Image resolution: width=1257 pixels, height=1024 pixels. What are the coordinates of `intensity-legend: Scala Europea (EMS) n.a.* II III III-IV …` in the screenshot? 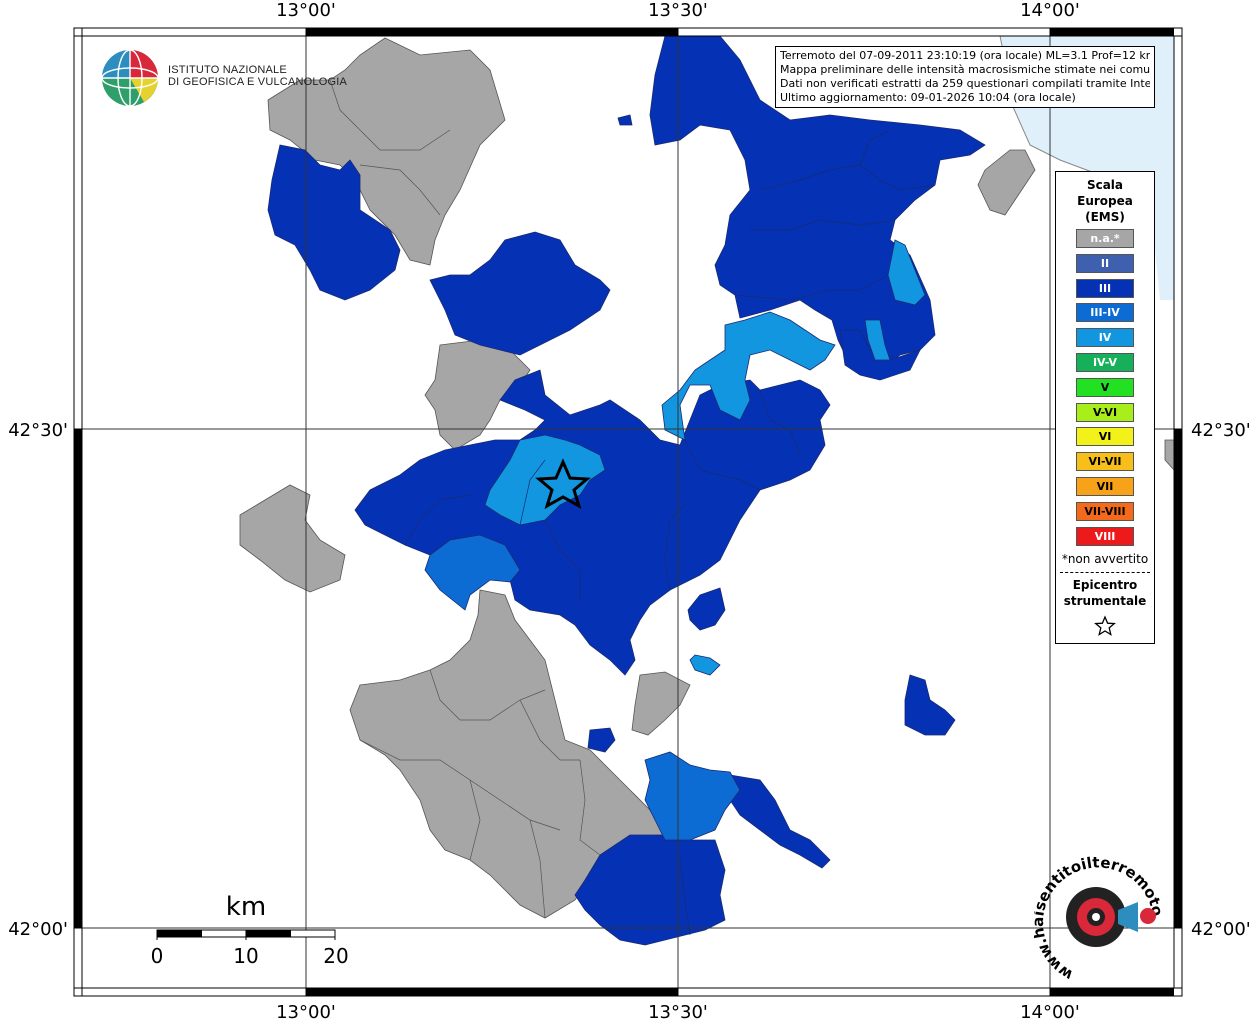 It's located at (1105, 407).